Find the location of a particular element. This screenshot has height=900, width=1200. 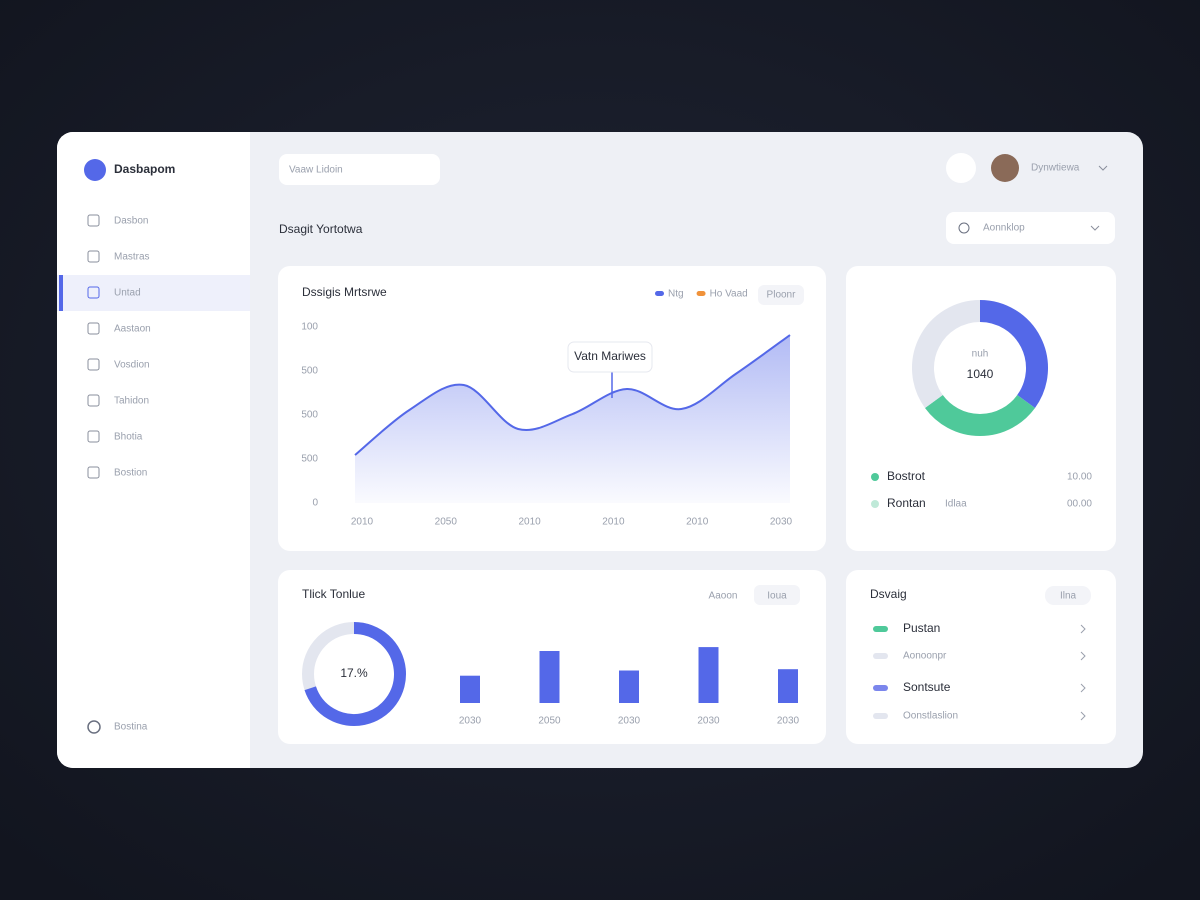

brand-logo is located at coordinates (95, 170).